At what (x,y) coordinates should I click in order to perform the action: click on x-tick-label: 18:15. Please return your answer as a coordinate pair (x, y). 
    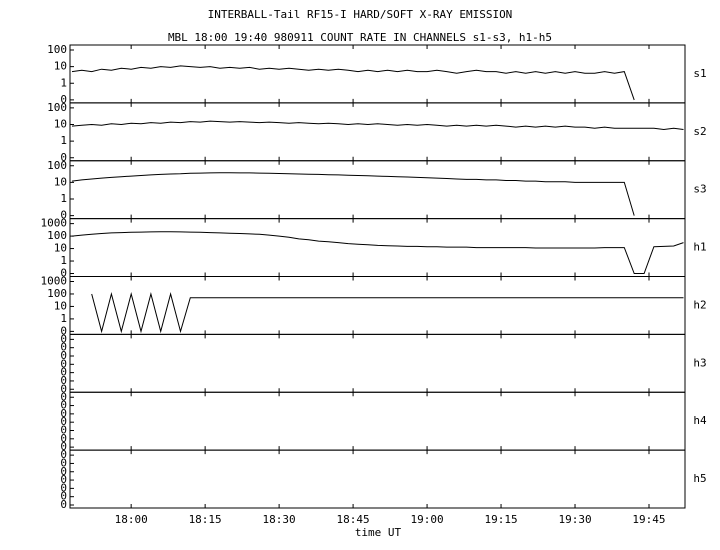
    Looking at the image, I should click on (205, 519).